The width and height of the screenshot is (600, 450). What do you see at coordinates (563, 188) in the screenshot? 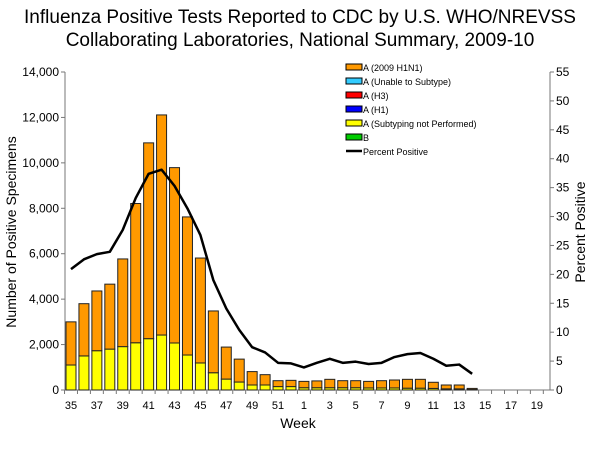
I see `y2-tick-label: 35` at bounding box center [563, 188].